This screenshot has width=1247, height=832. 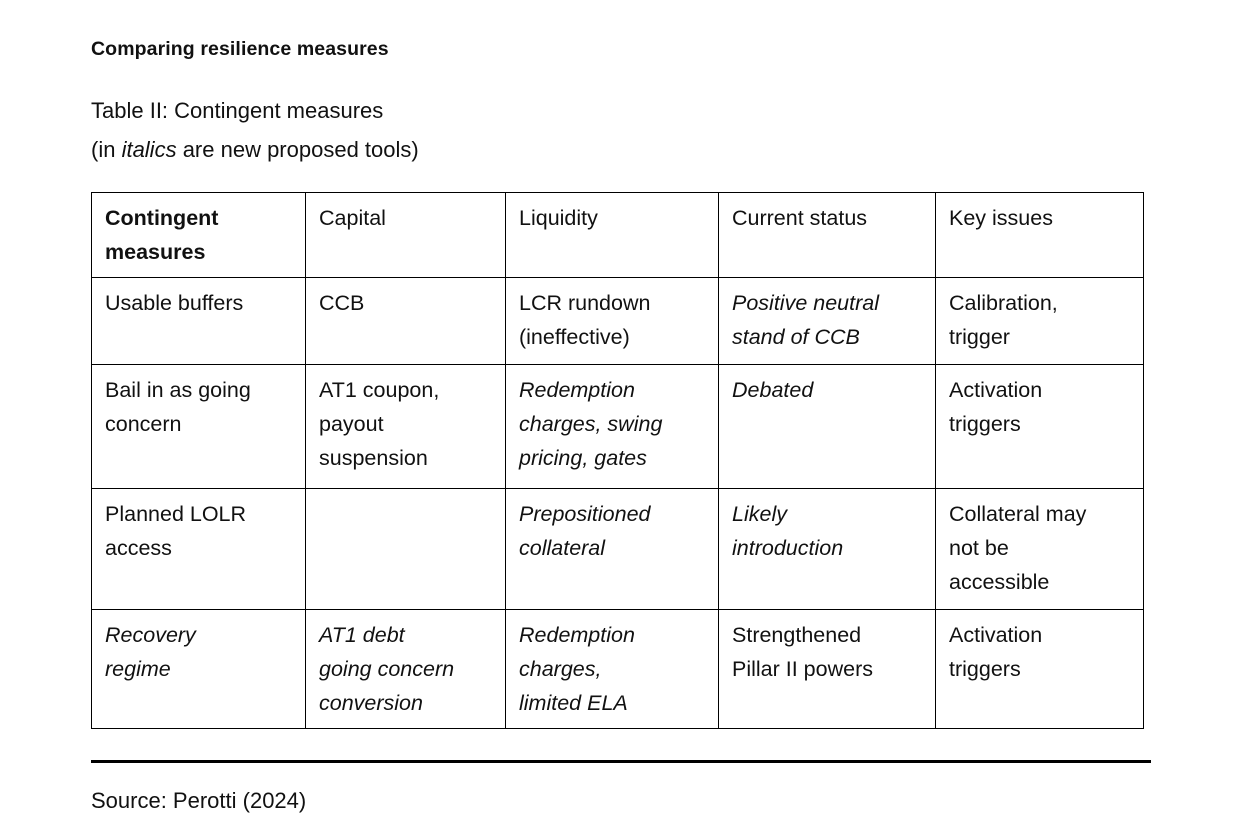 I want to click on table-caption-line2: (in italics are new proposed tools), so click(x=669, y=149).